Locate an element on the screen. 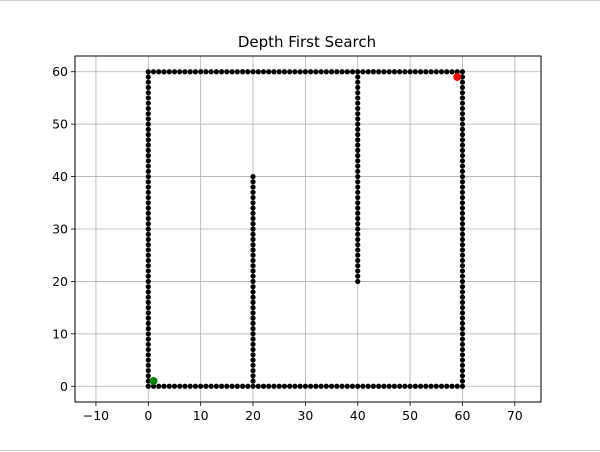  x-tick-label: 20 is located at coordinates (253, 415).